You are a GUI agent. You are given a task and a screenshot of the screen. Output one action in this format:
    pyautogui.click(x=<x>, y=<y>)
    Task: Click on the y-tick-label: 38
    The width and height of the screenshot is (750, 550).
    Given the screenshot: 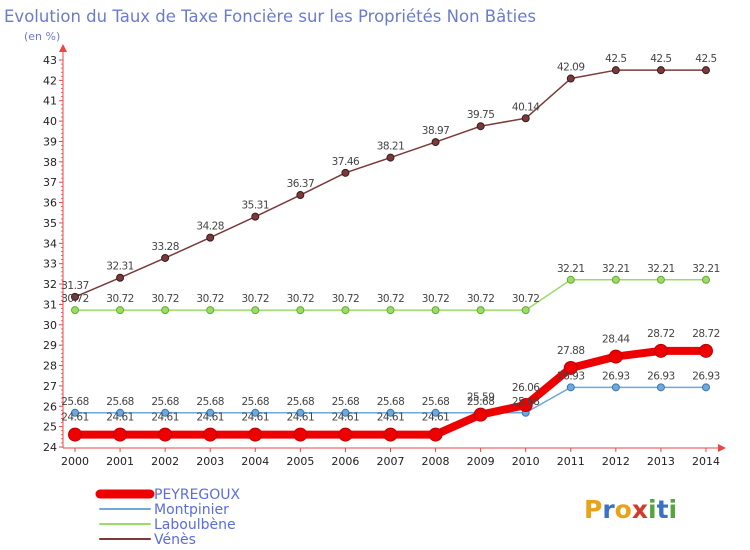 What is the action you would take?
    pyautogui.click(x=50, y=162)
    